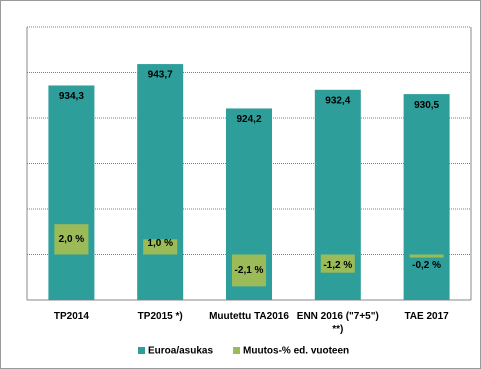 The image size is (481, 369). What do you see at coordinates (71, 316) in the screenshot?
I see `x-tick-label: TP2014` at bounding box center [71, 316].